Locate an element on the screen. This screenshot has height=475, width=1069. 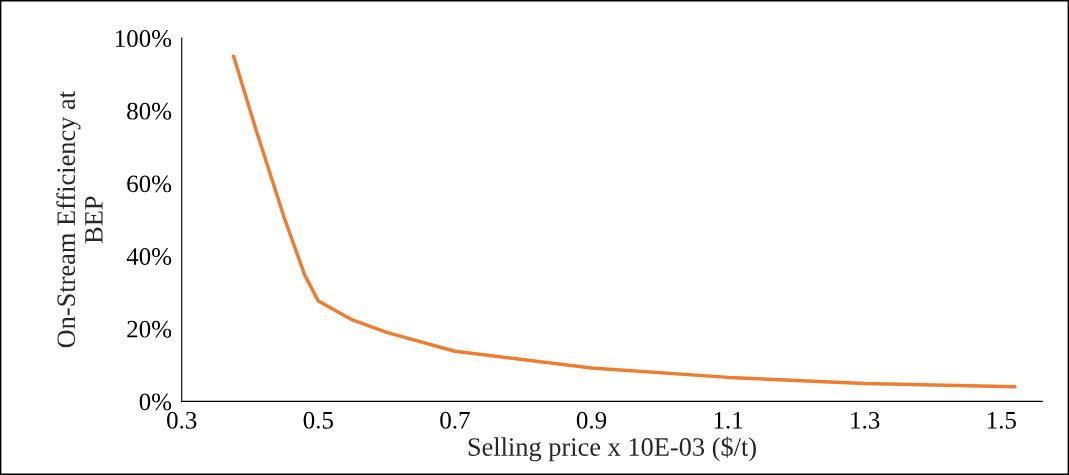
x-tick-label: 0.3 is located at coordinates (182, 420).